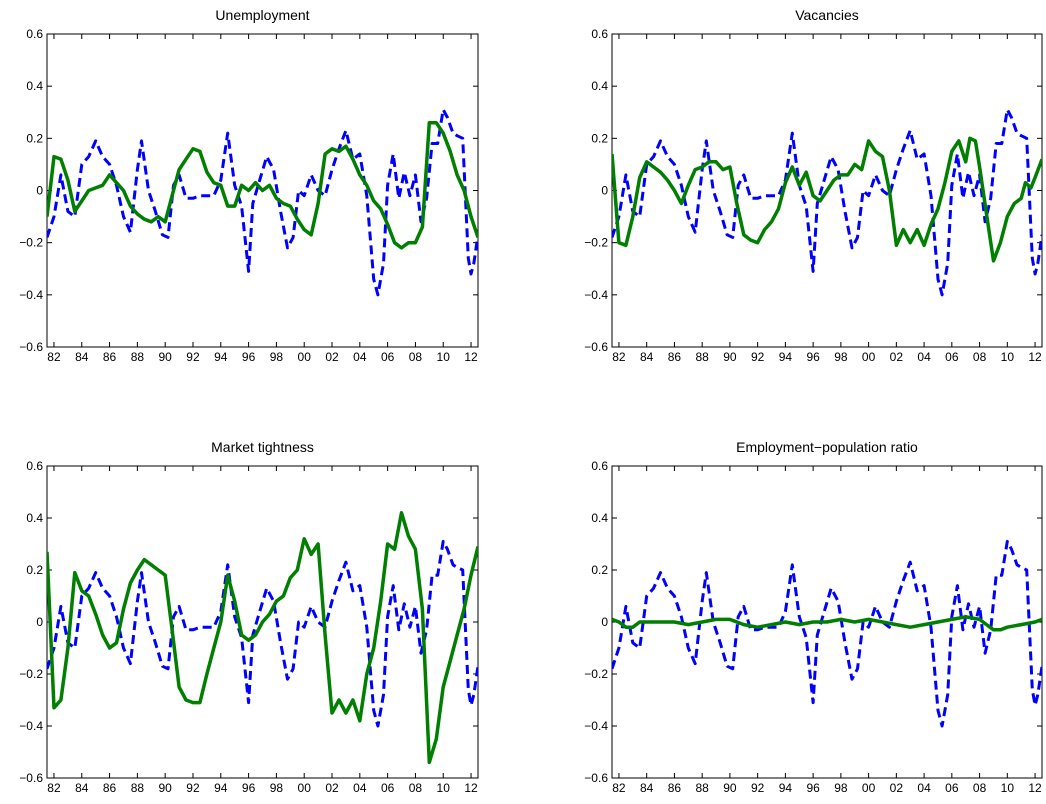 Image resolution: width=1046 pixels, height=804 pixels. Describe the element at coordinates (827, 15) in the screenshot. I see `chart-title: Vacancies` at that location.